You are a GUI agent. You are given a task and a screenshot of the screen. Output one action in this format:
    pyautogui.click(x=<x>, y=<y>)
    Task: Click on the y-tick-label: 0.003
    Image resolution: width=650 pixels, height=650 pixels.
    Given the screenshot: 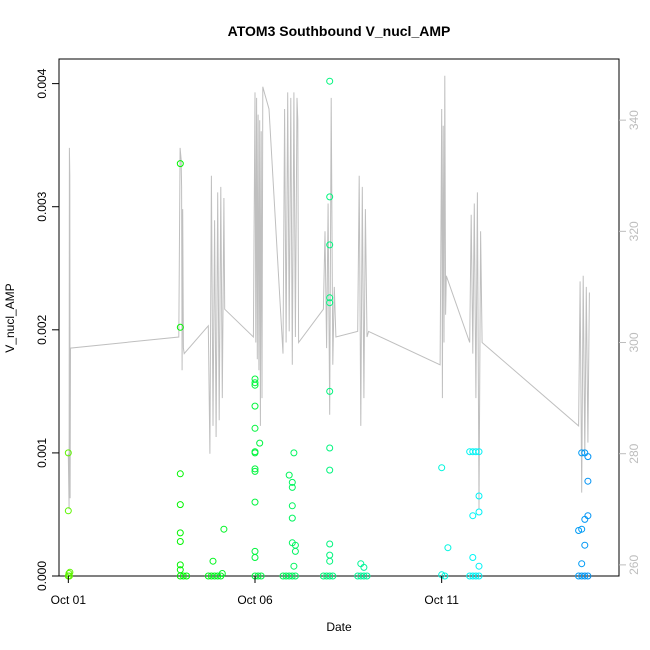 What is the action you would take?
    pyautogui.click(x=42, y=206)
    